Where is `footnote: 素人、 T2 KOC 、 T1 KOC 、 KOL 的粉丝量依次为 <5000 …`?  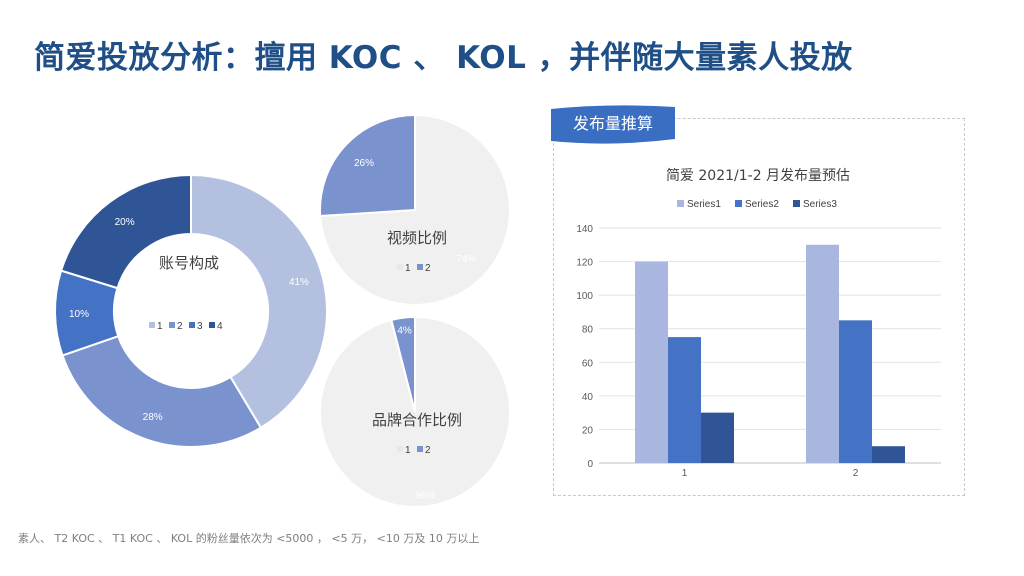 footnote: 素人、 T2 KOC 、 T1 KOC 、 KOL 的粉丝量依次为 <5000 … is located at coordinates (249, 538).